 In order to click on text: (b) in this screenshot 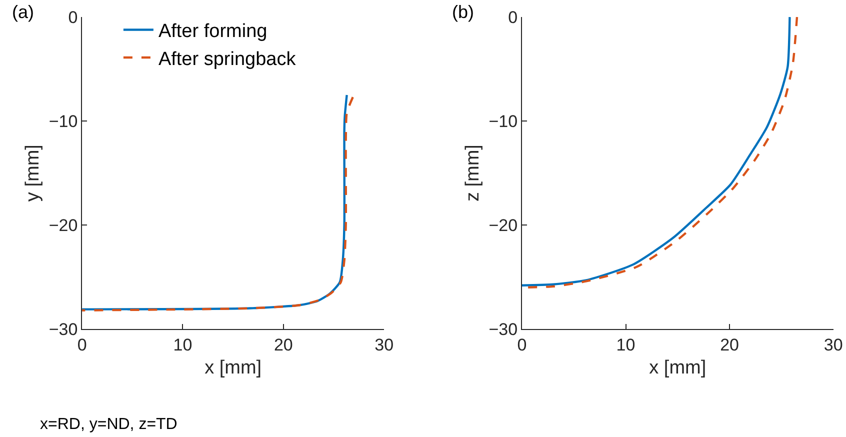, I will do `click(463, 12)`.